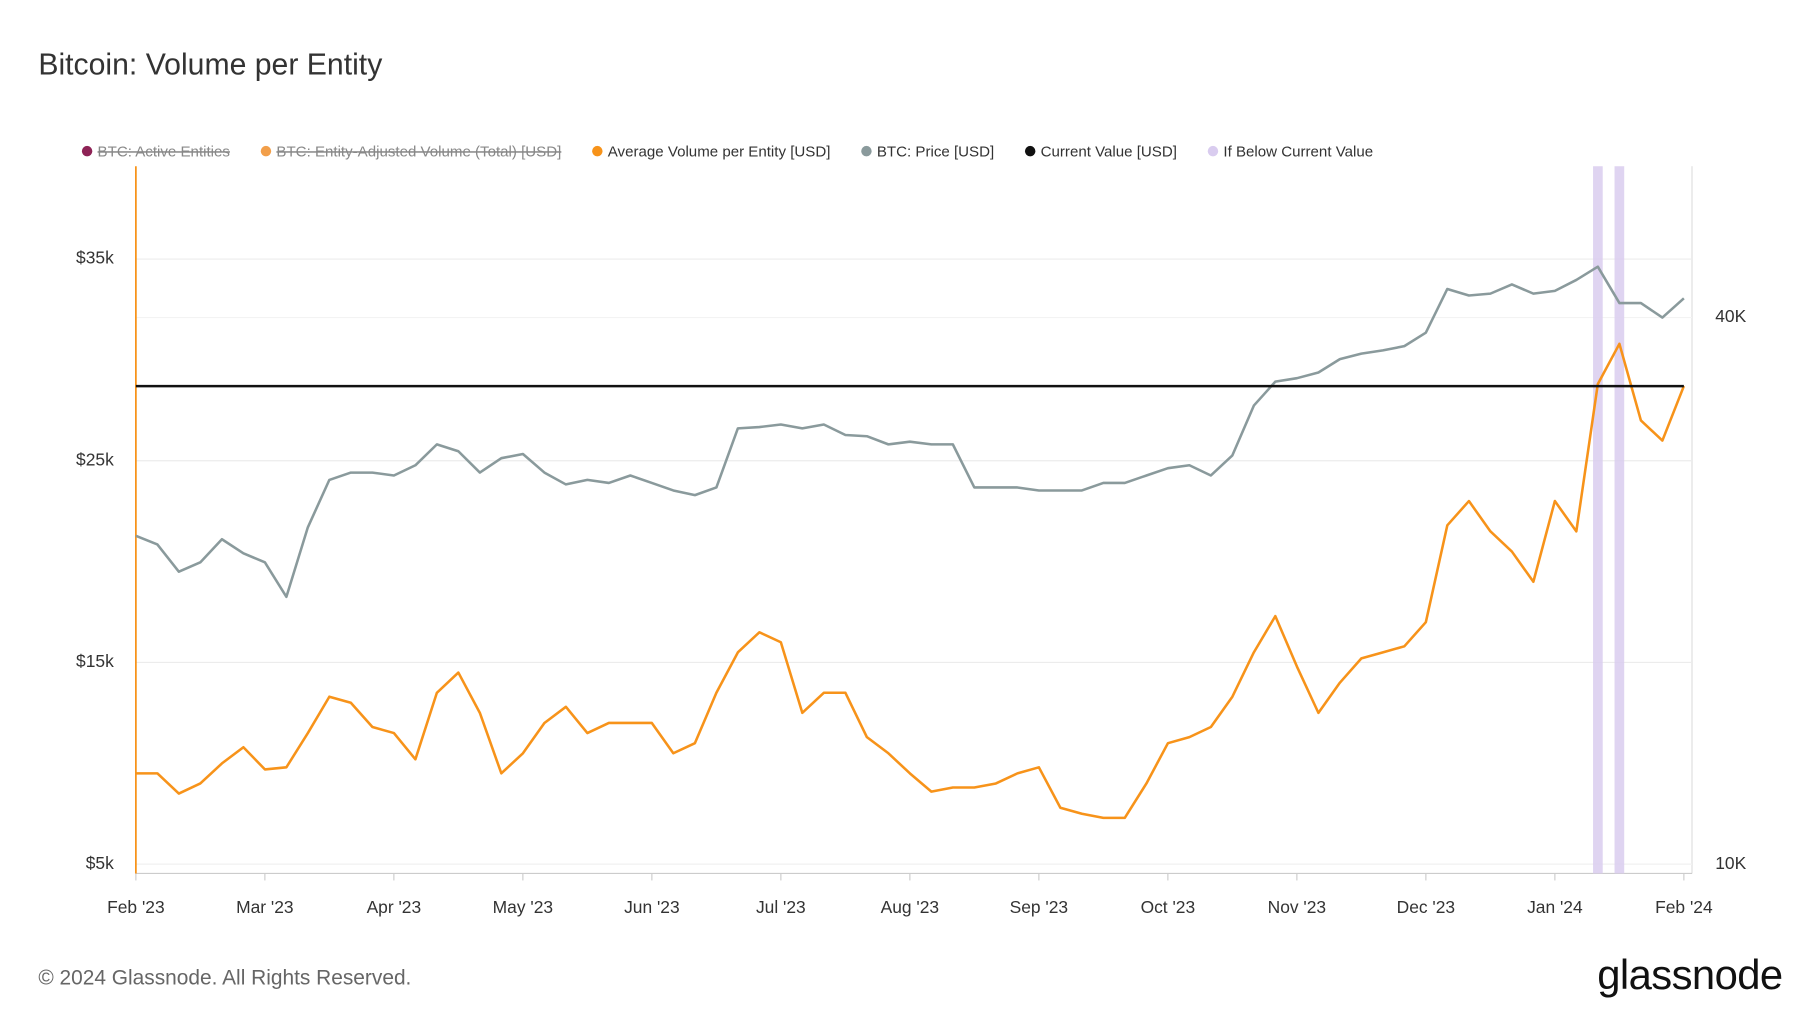  I want to click on legend-label: Average Volume per Entity [USD], so click(719, 151).